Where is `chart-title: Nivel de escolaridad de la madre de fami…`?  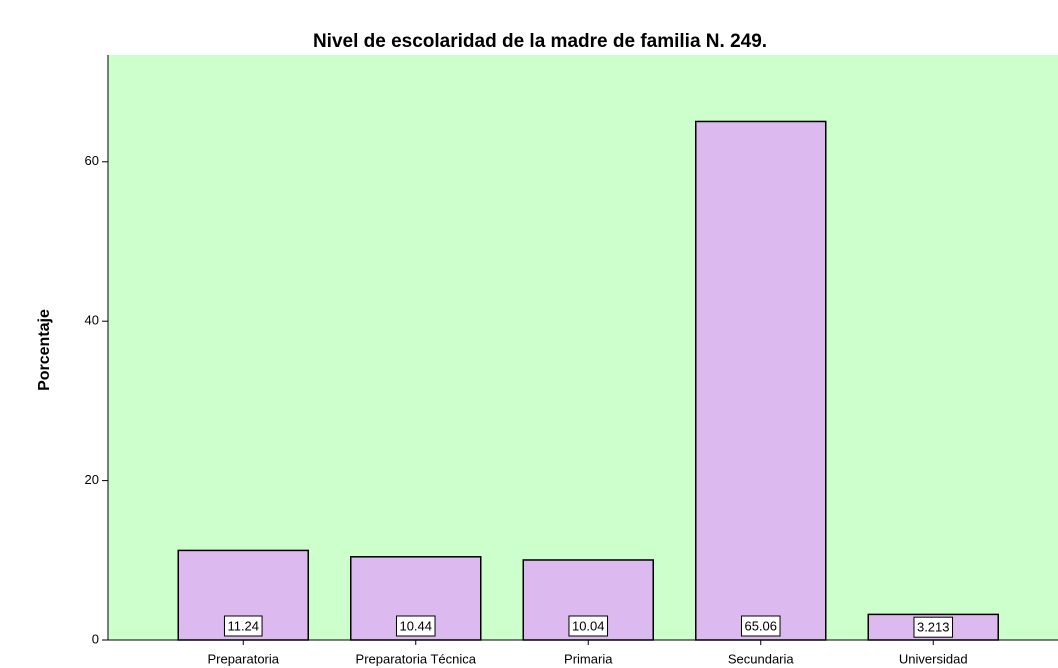
chart-title: Nivel de escolaridad de la madre de fami… is located at coordinates (540, 41).